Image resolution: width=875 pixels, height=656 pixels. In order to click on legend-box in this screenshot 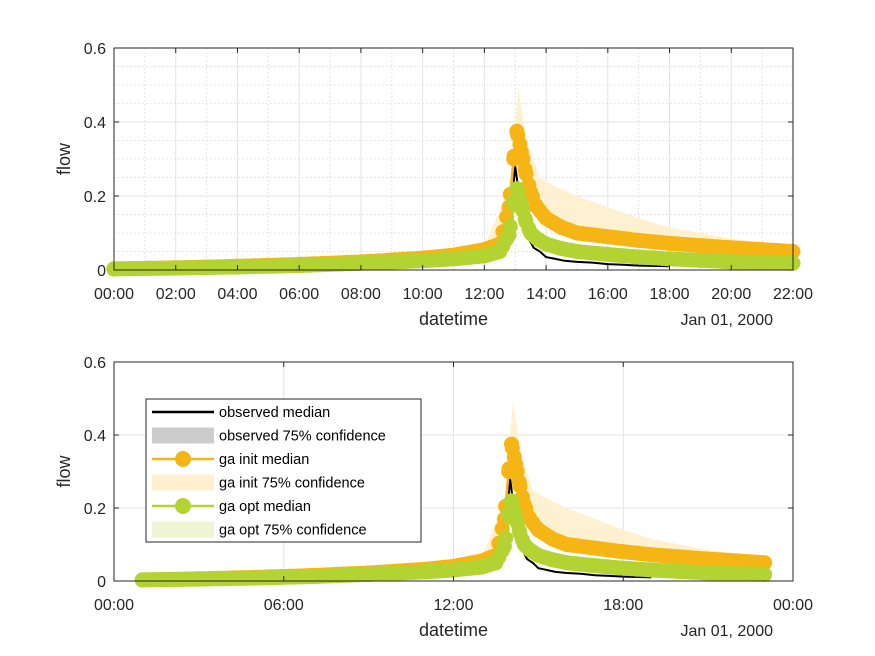, I will do `click(283, 470)`.